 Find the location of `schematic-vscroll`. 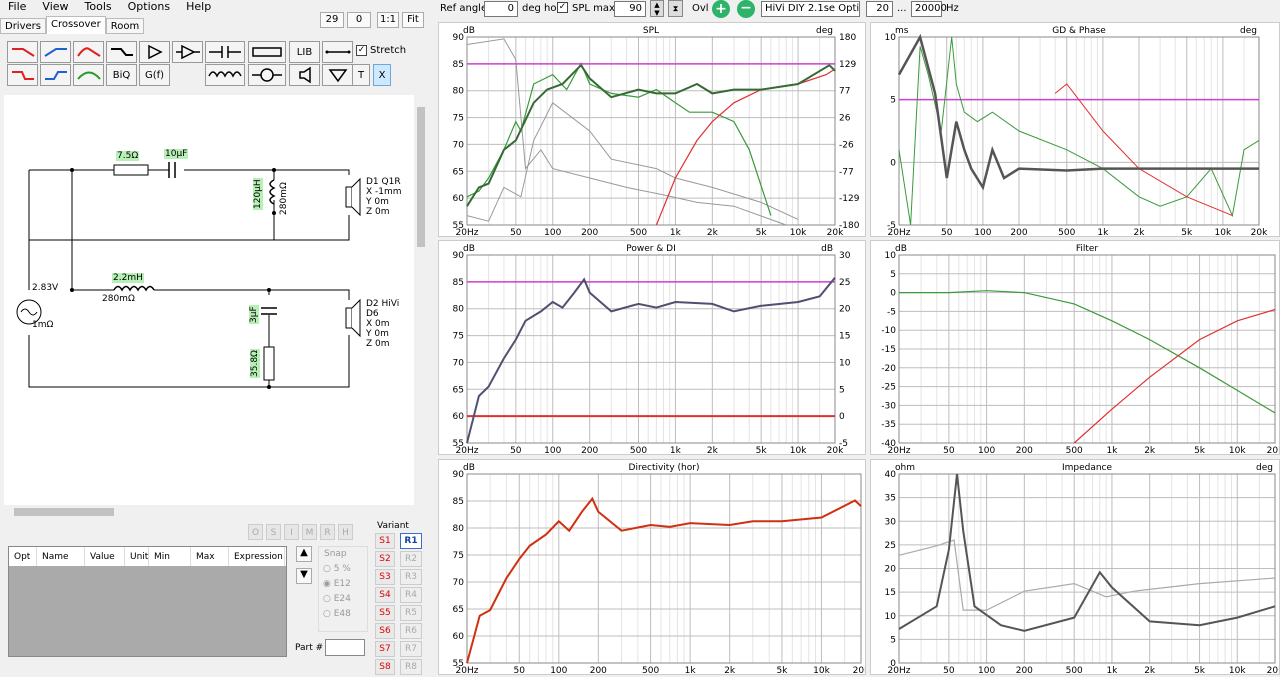

schematic-vscroll is located at coordinates (421, 300).